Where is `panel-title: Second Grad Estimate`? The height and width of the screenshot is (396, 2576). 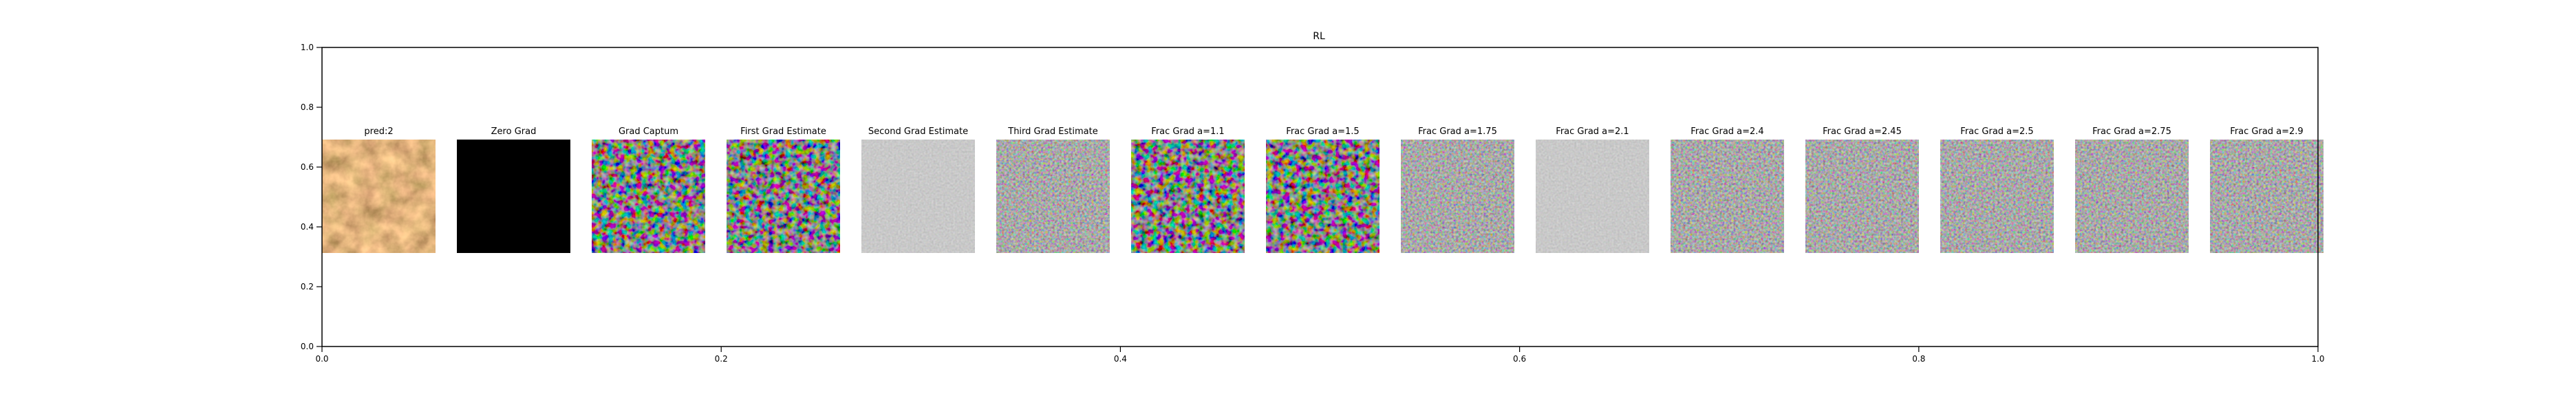 panel-title: Second Grad Estimate is located at coordinates (918, 131).